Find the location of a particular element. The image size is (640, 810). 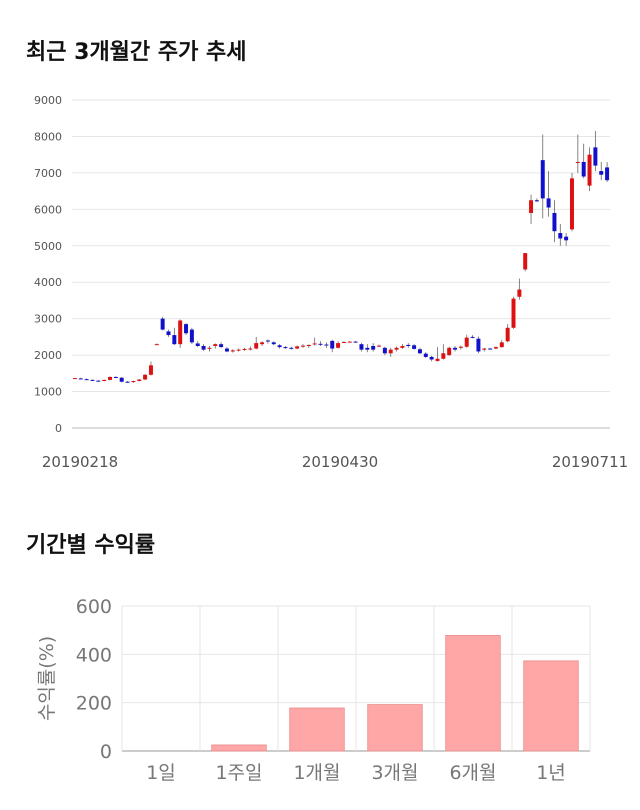

y-tick-label: 5000 is located at coordinates (48, 246).